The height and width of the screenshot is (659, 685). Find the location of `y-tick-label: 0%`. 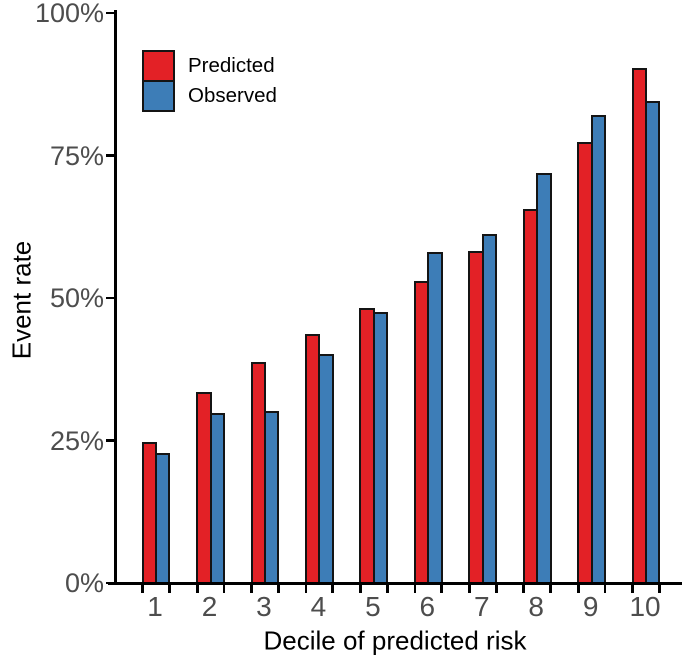

y-tick-label: 0% is located at coordinates (84, 583).